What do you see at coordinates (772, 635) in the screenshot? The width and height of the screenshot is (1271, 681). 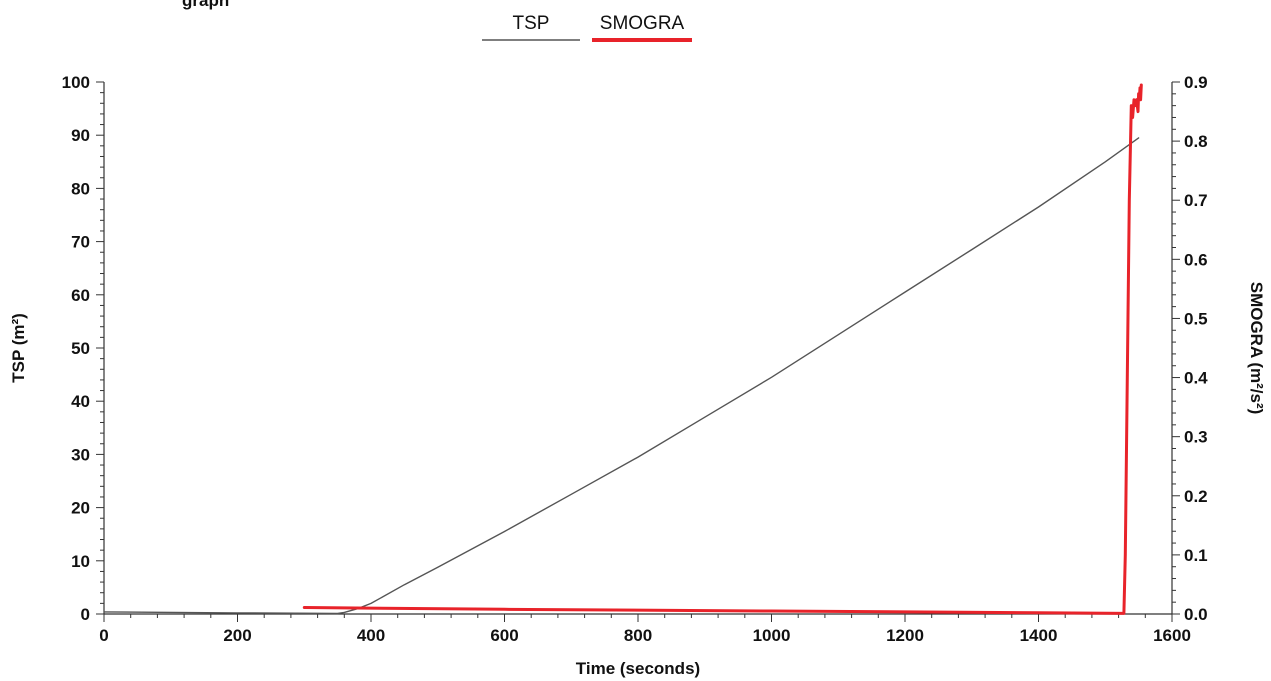 I see `x-tick-label: 1000` at bounding box center [772, 635].